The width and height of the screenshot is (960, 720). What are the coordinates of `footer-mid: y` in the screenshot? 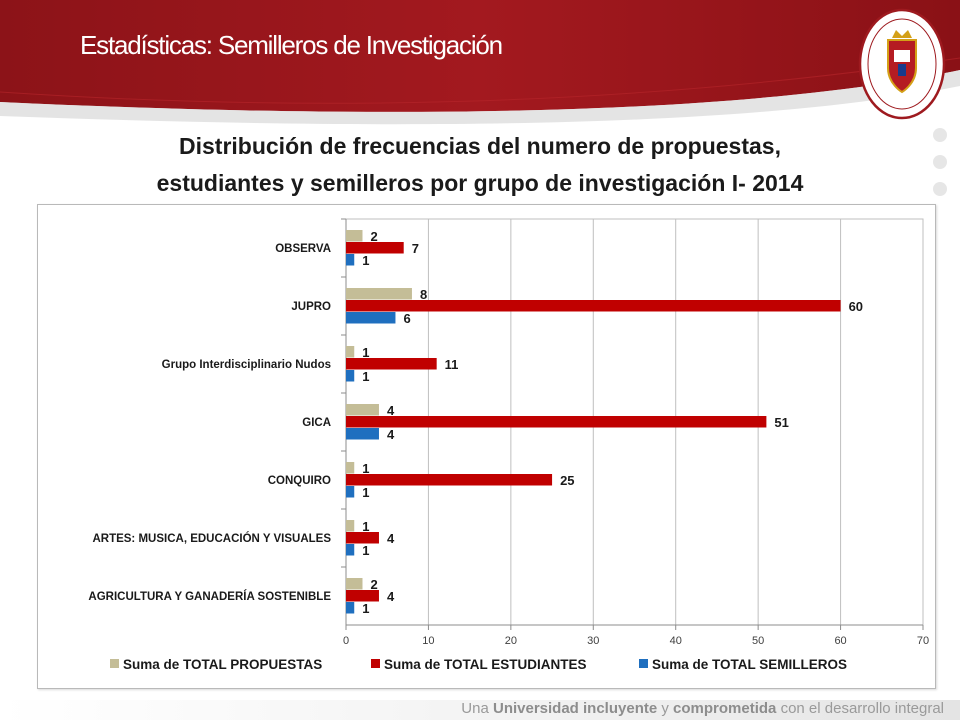 It's located at (665, 708).